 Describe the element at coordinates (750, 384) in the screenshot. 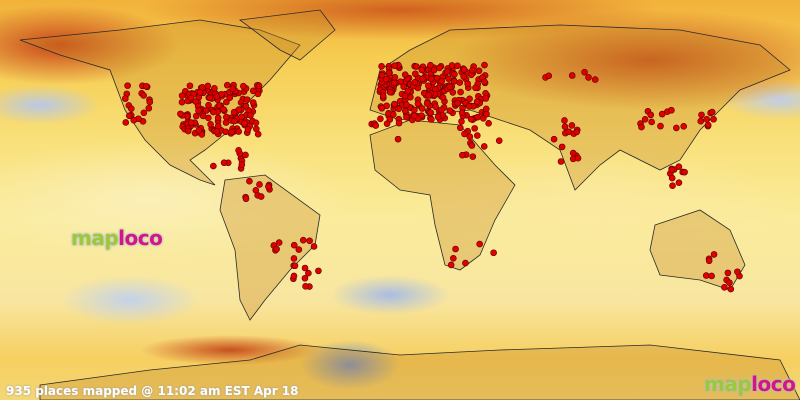

I see `maploco-logo-corner: maploco` at that location.